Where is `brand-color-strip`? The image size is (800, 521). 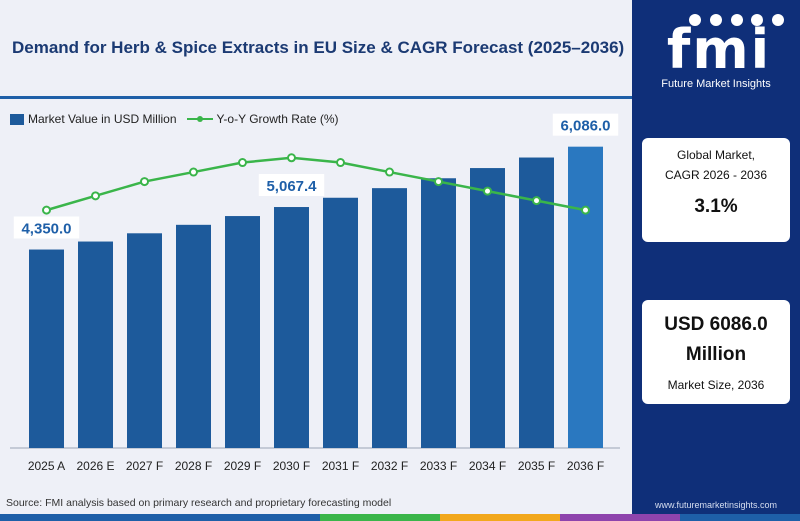 brand-color-strip is located at coordinates (400, 517).